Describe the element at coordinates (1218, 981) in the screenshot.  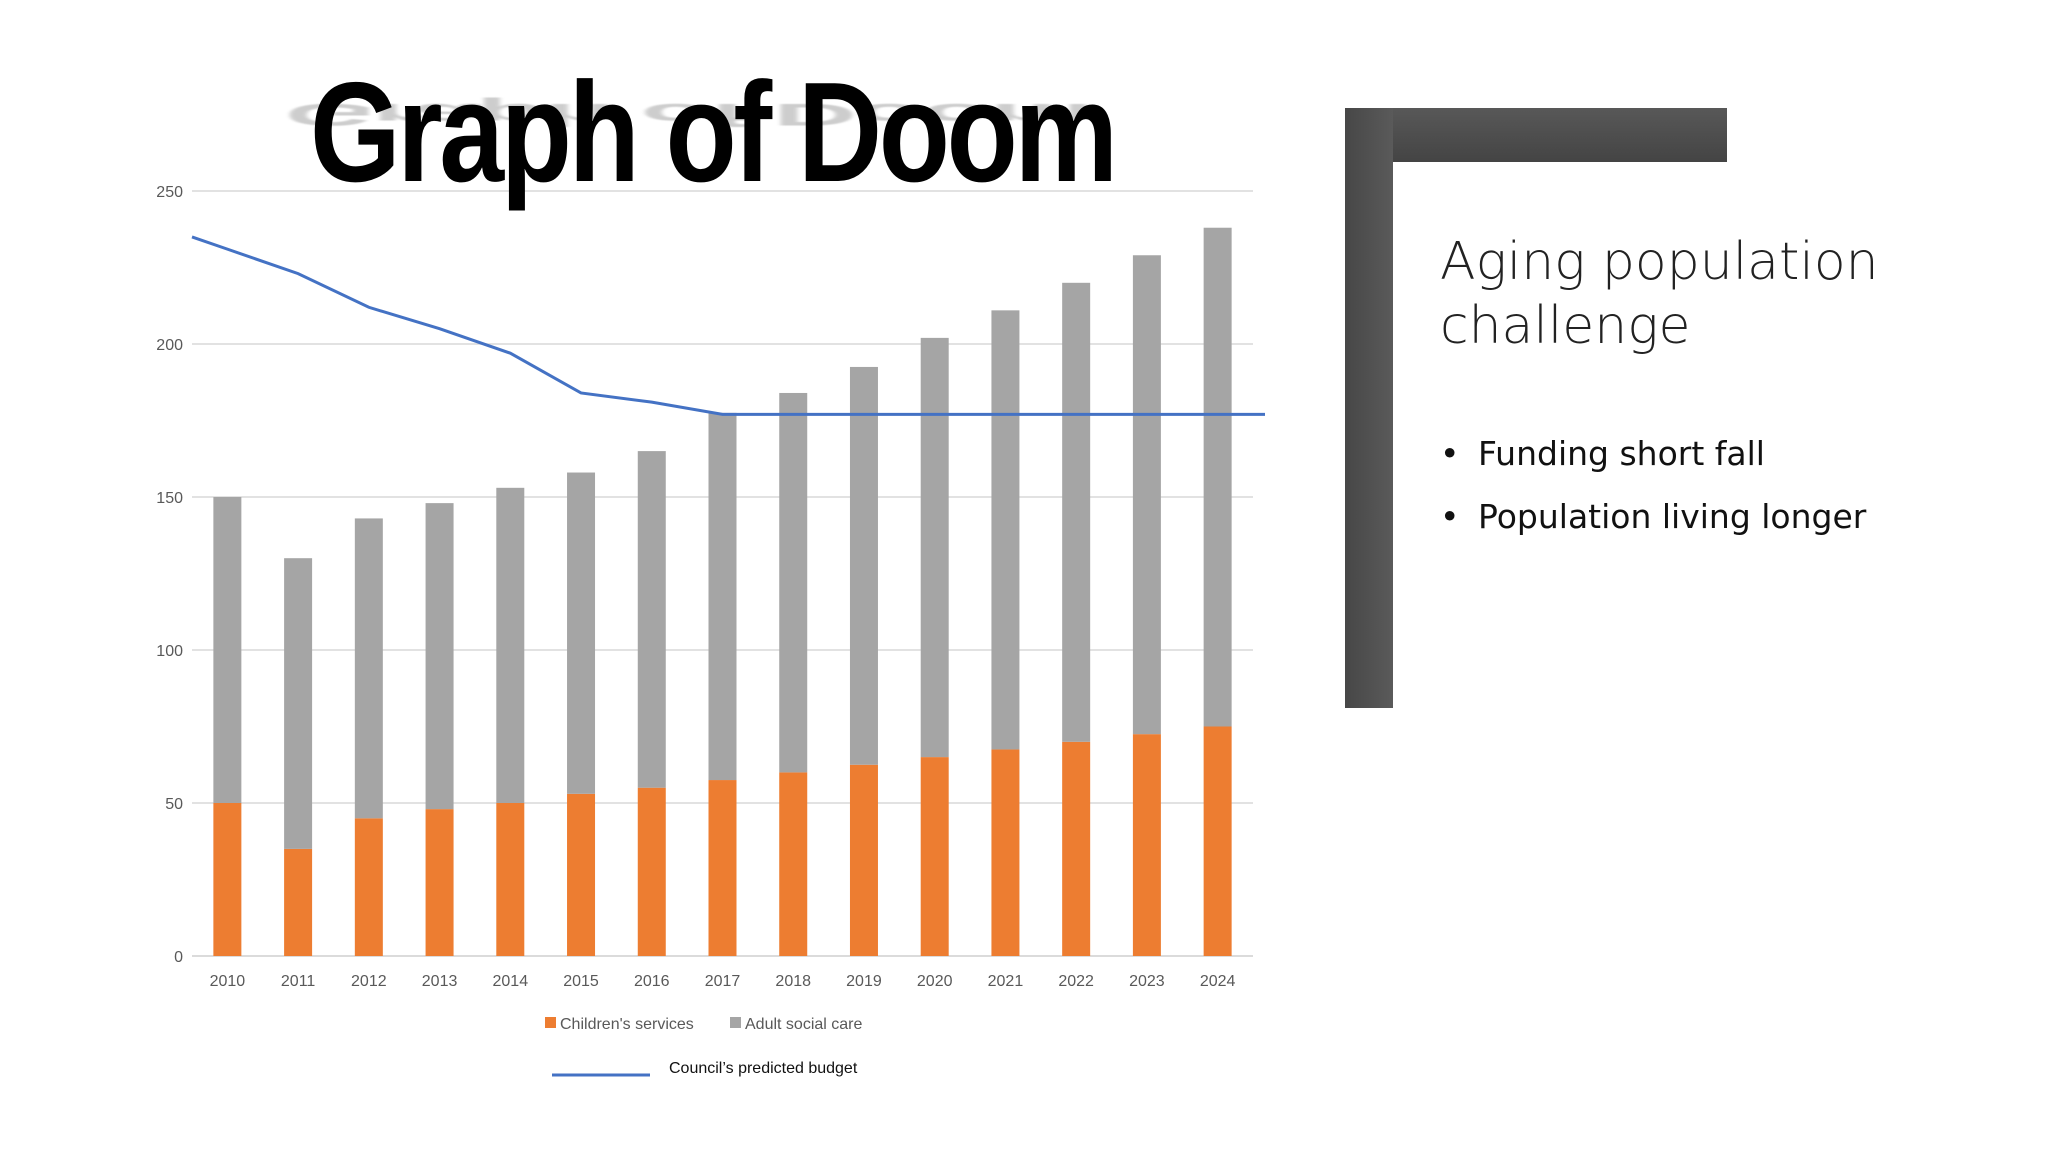
I see `x-tick-label: 2024` at that location.